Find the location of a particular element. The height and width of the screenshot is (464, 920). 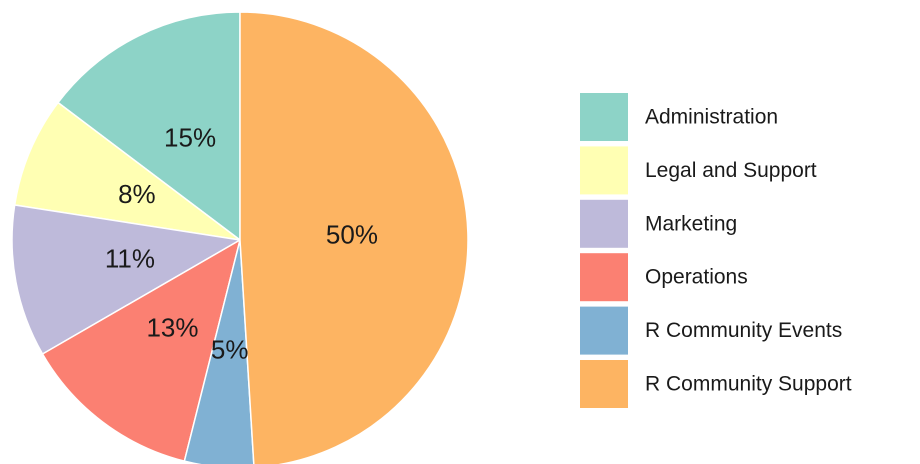

value-label: 50% is located at coordinates (352, 234).